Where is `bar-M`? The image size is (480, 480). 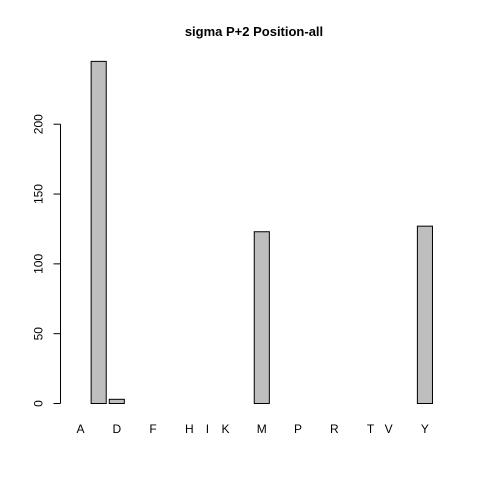 bar-M is located at coordinates (261, 318).